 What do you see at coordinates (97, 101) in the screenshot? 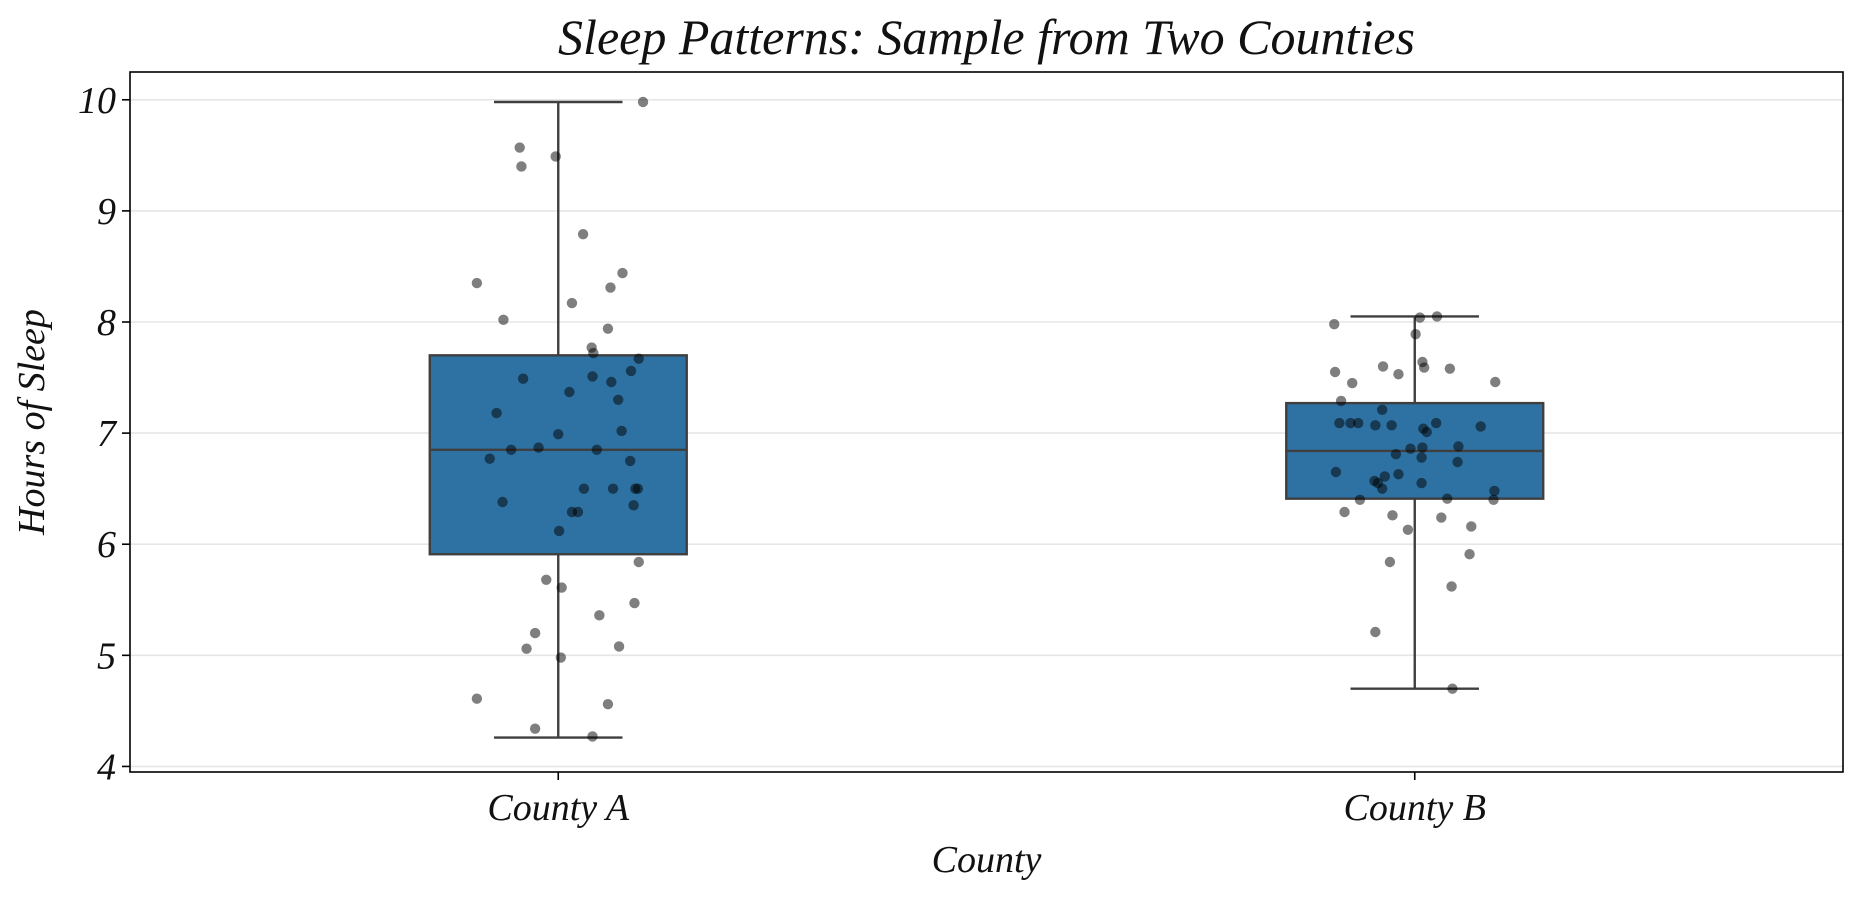
I see `y-tick-label: 10` at bounding box center [97, 101].